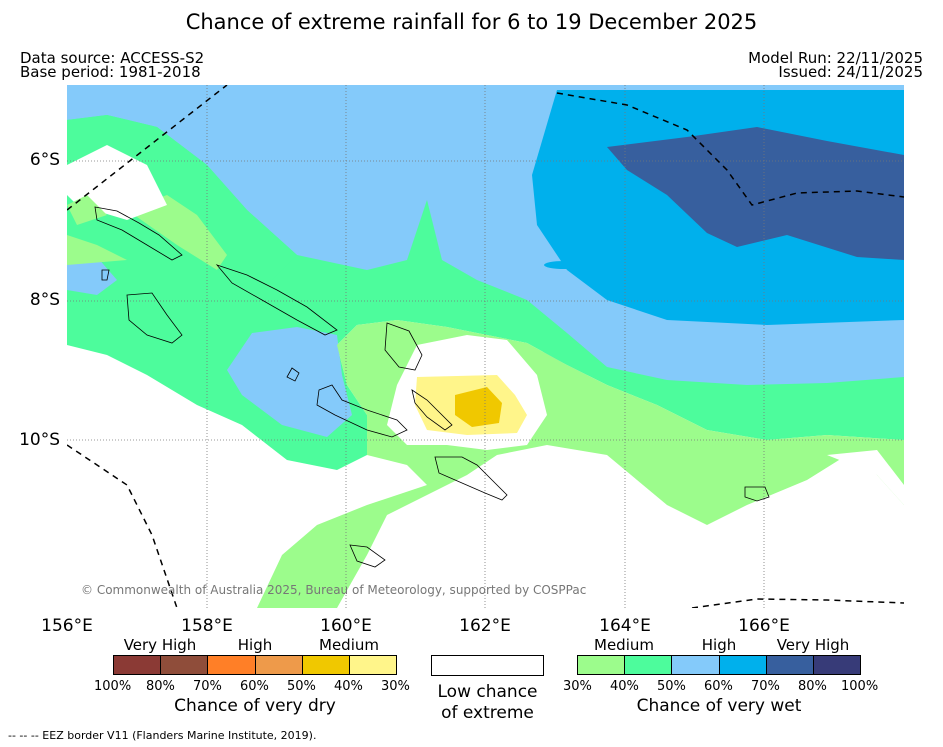 The width and height of the screenshot is (943, 747). I want to click on lon-label-164e: 164°E, so click(625, 626).